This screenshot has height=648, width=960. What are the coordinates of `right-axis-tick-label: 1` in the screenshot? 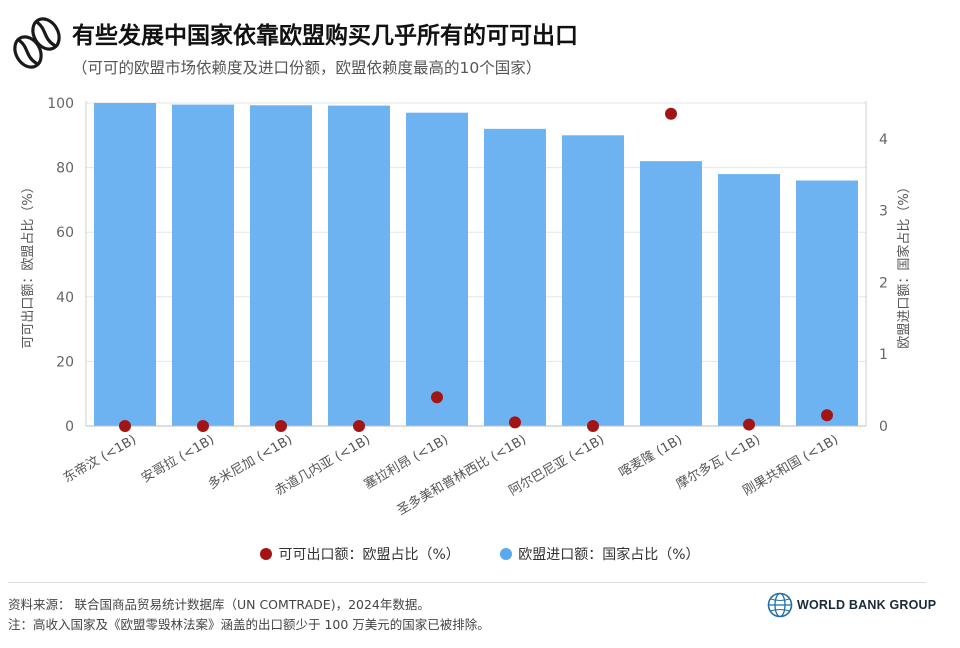 It's located at (883, 355).